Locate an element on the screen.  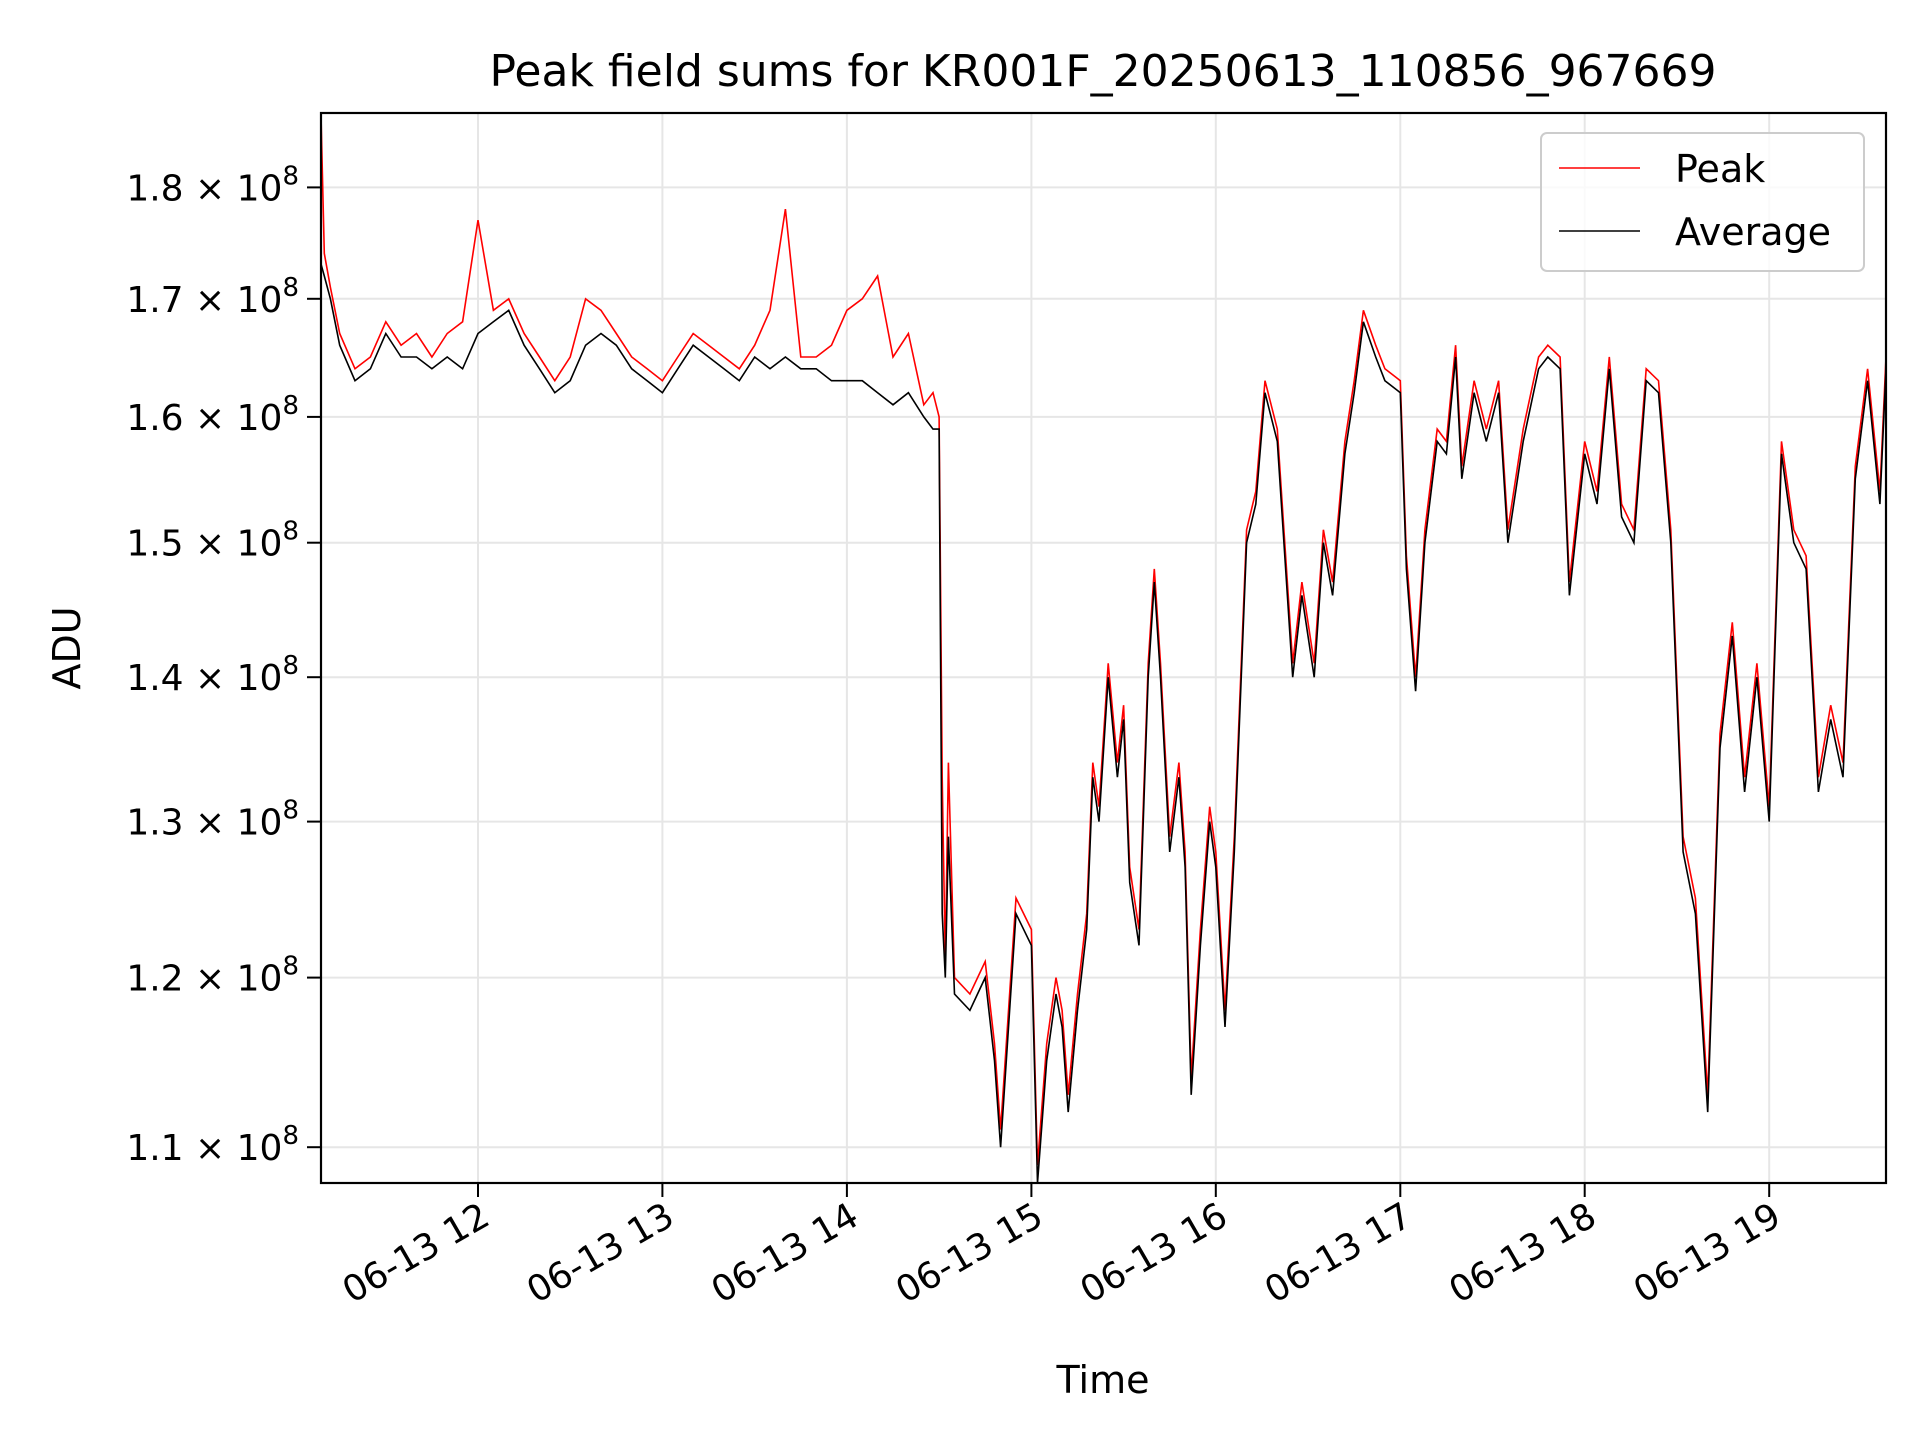
y-tick-label: 1.5 × 10⁸ is located at coordinates (212, 541).